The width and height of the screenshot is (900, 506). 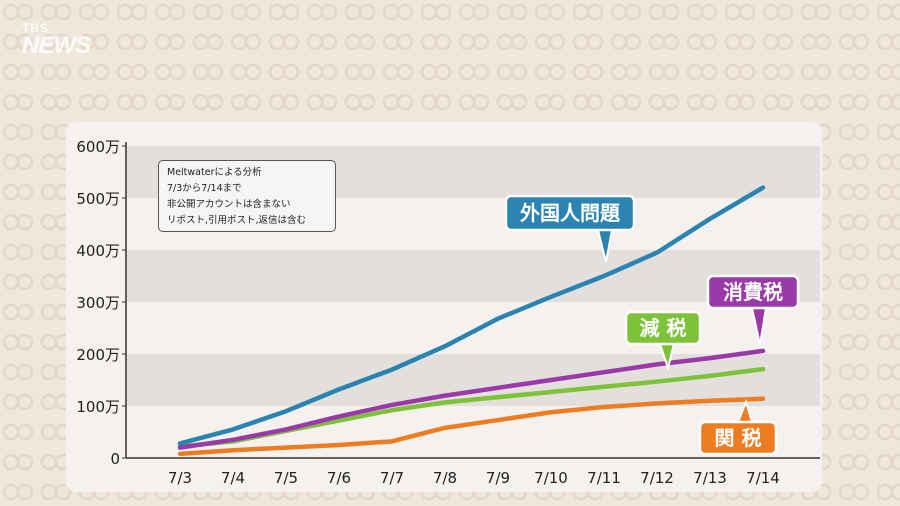 I want to click on logo-line-1: TBS, so click(x=35, y=28).